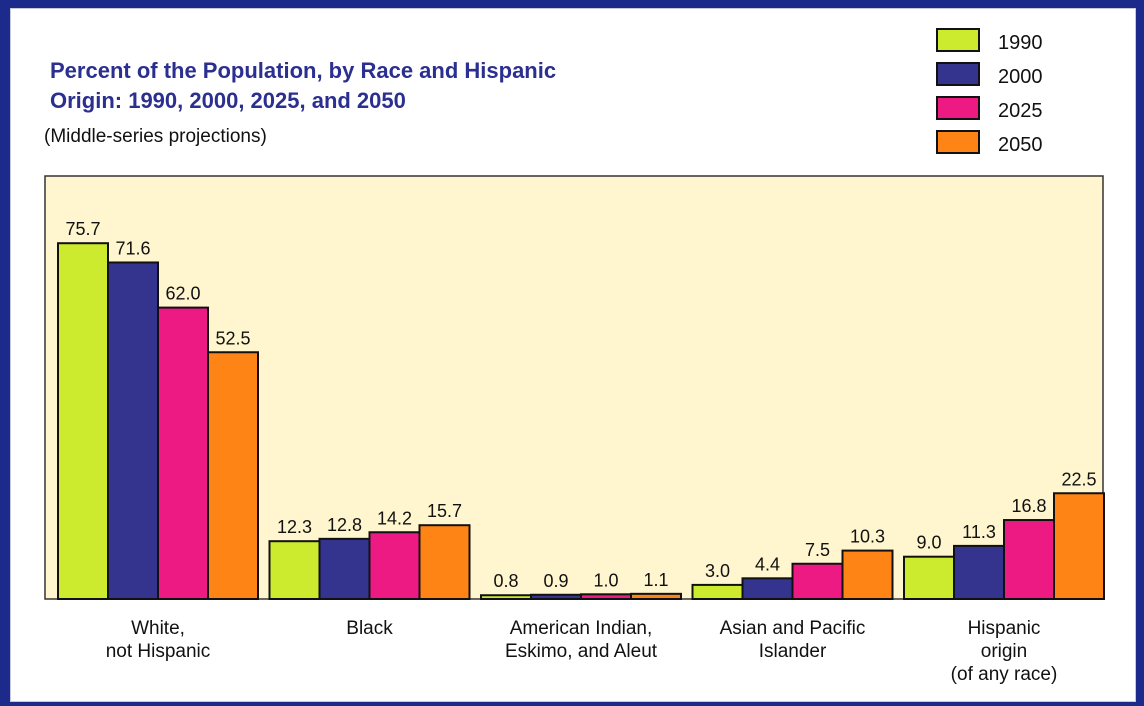 The height and width of the screenshot is (706, 1144). I want to click on data-label-2050-0: 52.5, so click(232, 338).